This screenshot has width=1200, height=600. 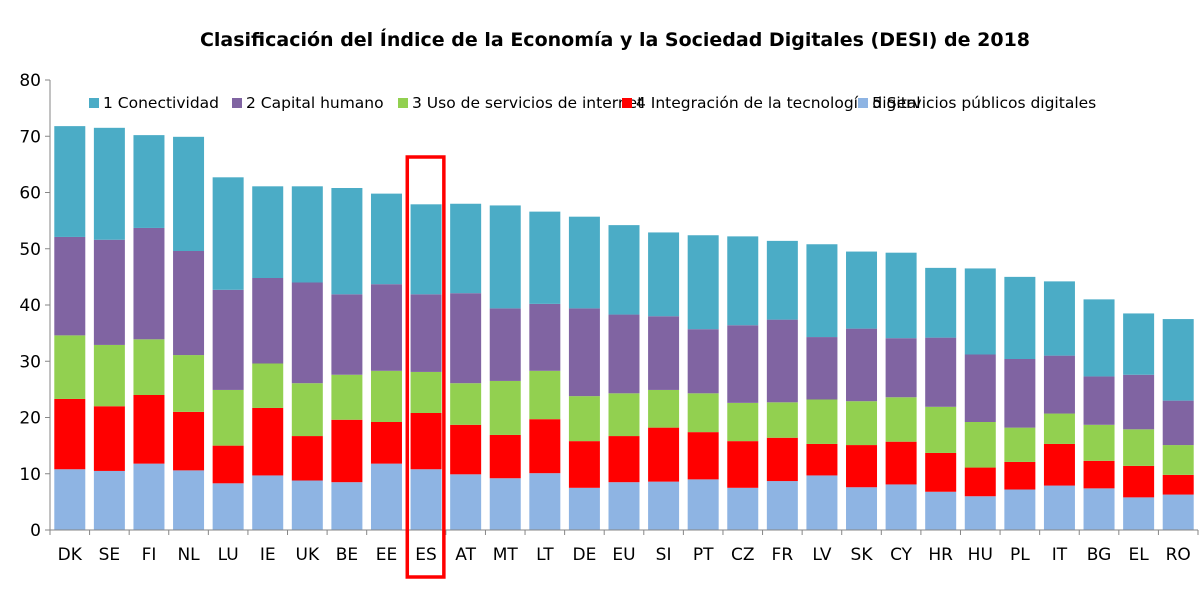 I want to click on x-tick-label: FI, so click(x=149, y=555).